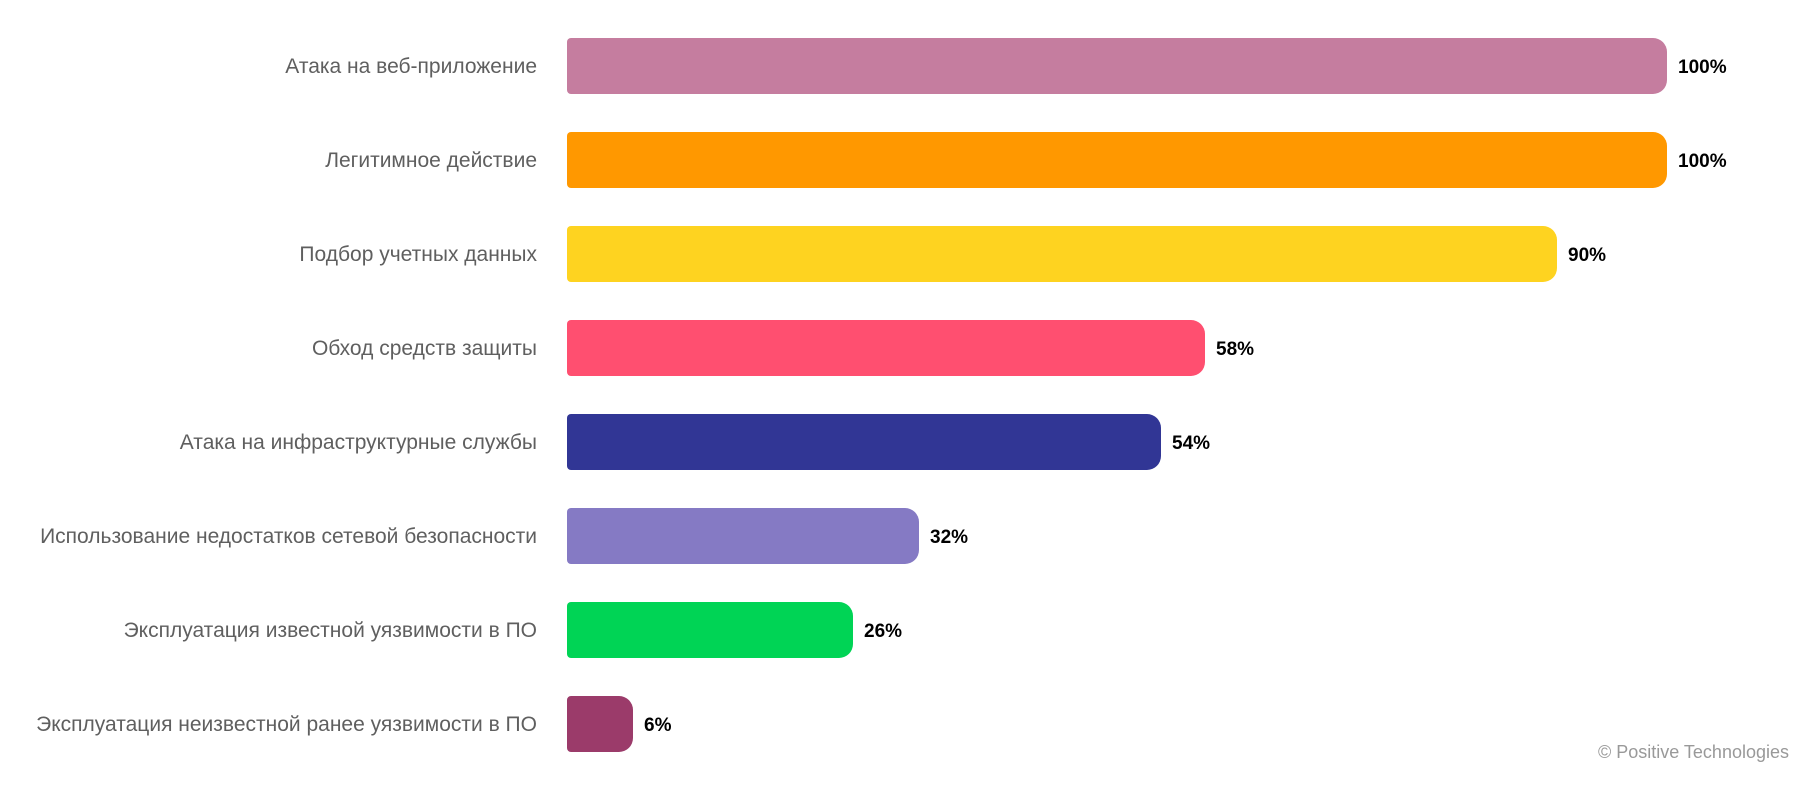 This screenshot has width=1800, height=800. Describe the element at coordinates (418, 254) in the screenshot. I see `category-label: Подбор учетных данных` at that location.